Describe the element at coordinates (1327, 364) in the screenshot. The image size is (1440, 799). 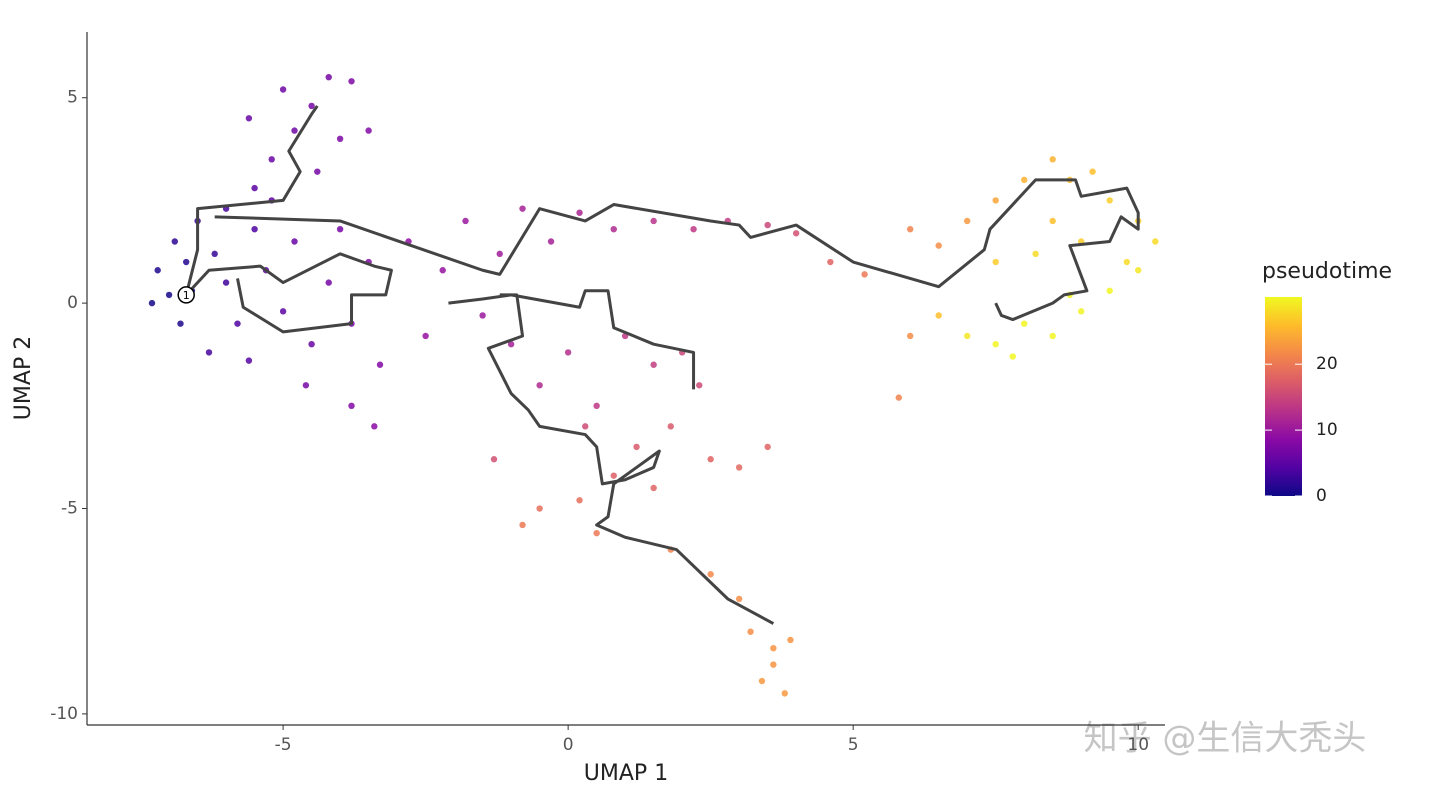
I see `colorbar-tick-label: 20` at that location.